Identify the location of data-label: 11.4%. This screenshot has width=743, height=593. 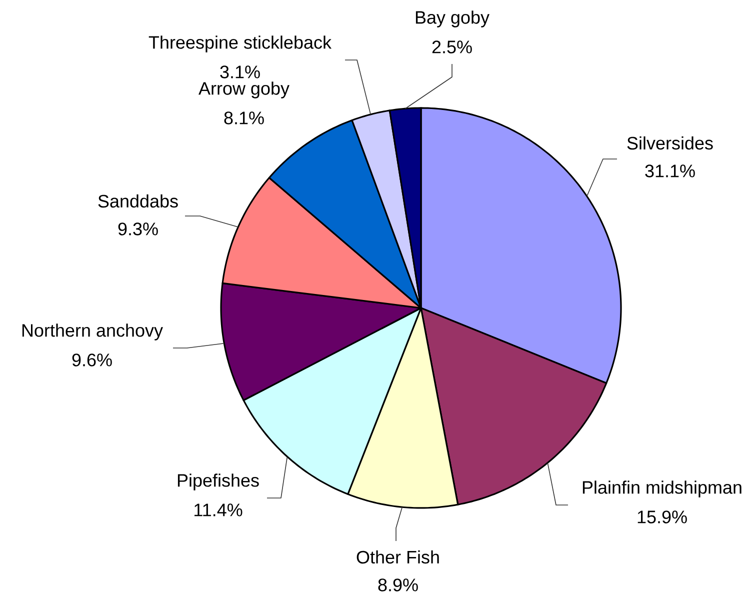
(218, 510).